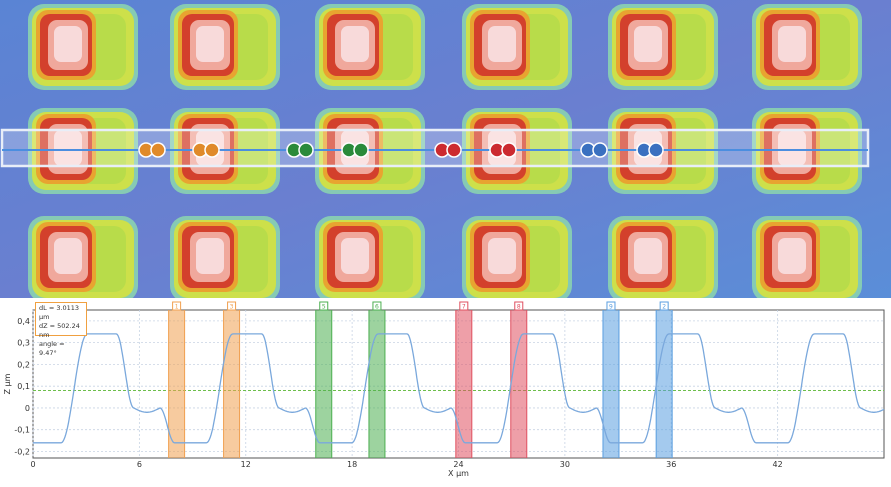 Image resolution: width=891 pixels, height=487 pixels. Describe the element at coordinates (23, 386) in the screenshot. I see `y-tick-label: 0,1` at that location.